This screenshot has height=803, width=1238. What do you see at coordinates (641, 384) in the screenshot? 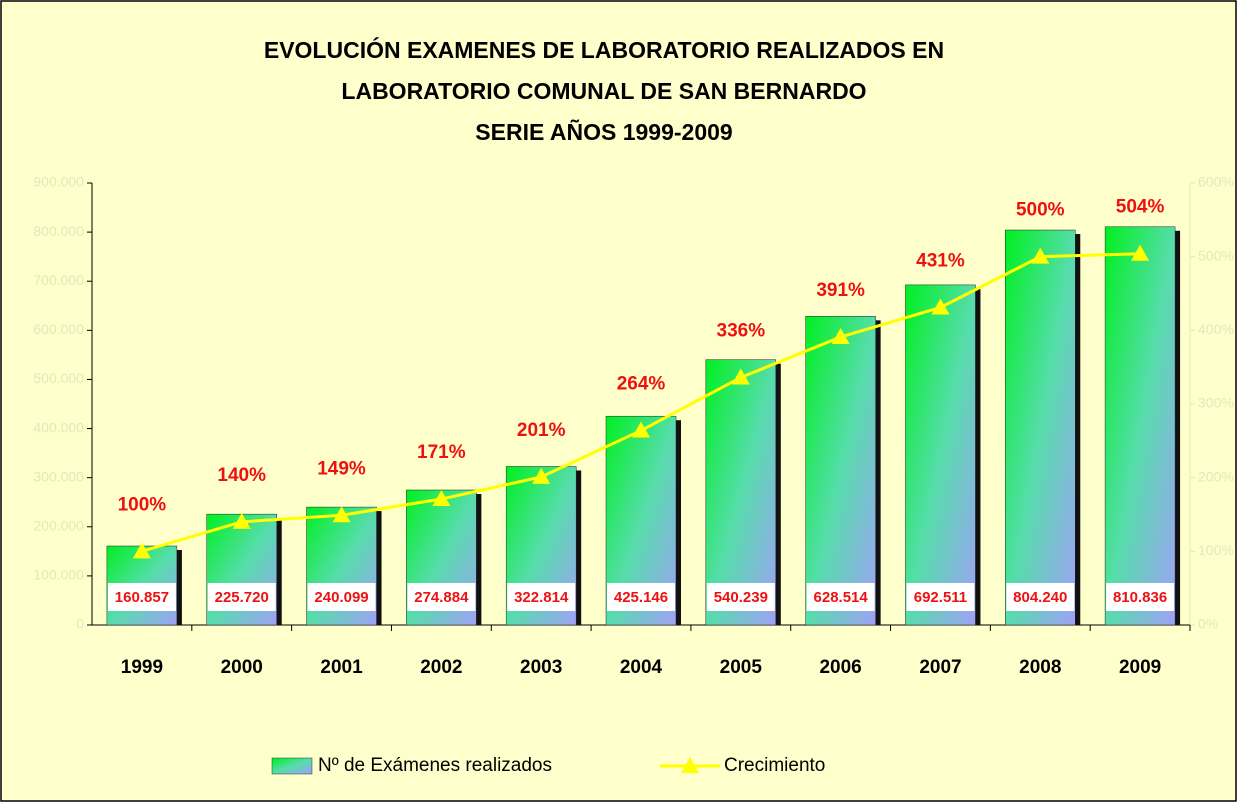
I see `data-label: 264%` at bounding box center [641, 384].